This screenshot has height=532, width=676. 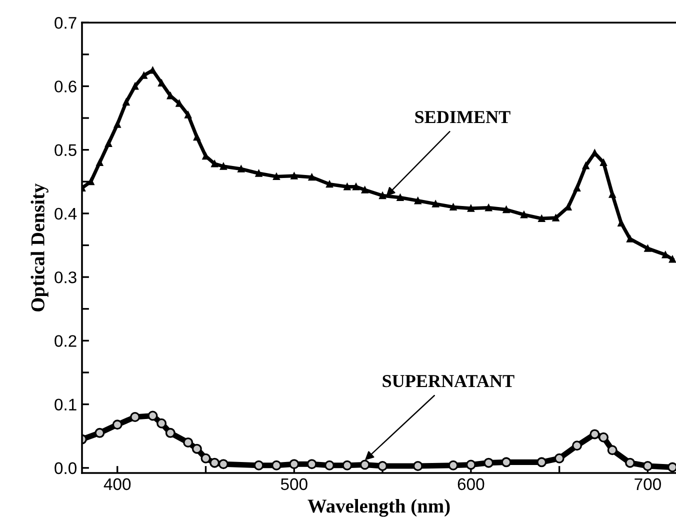 I want to click on annotation: SEDIMENT, so click(x=462, y=117).